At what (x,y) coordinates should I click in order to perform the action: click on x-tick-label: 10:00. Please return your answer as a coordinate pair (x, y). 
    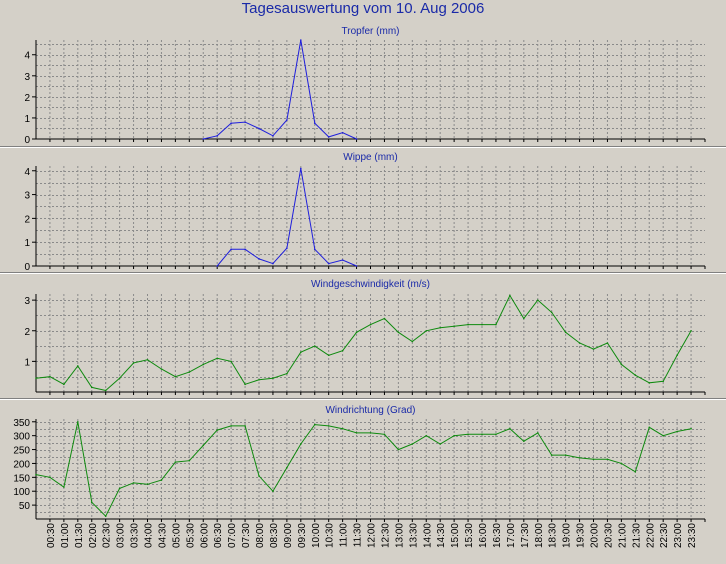
    Looking at the image, I should click on (316, 535).